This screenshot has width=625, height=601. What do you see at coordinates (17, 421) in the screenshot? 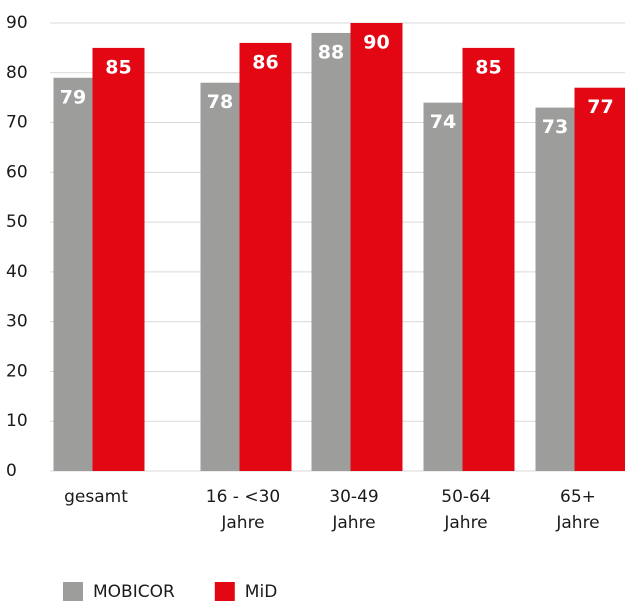
I see `y-tick-label: 10` at bounding box center [17, 421].